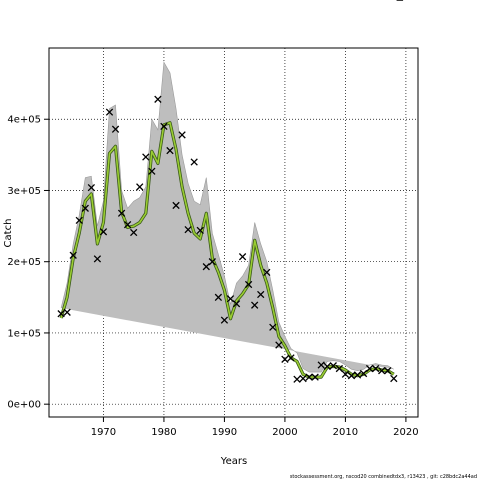 The width and height of the screenshot is (480, 480). What do you see at coordinates (233, 461) in the screenshot?
I see `x-axis-title: Years` at bounding box center [233, 461].